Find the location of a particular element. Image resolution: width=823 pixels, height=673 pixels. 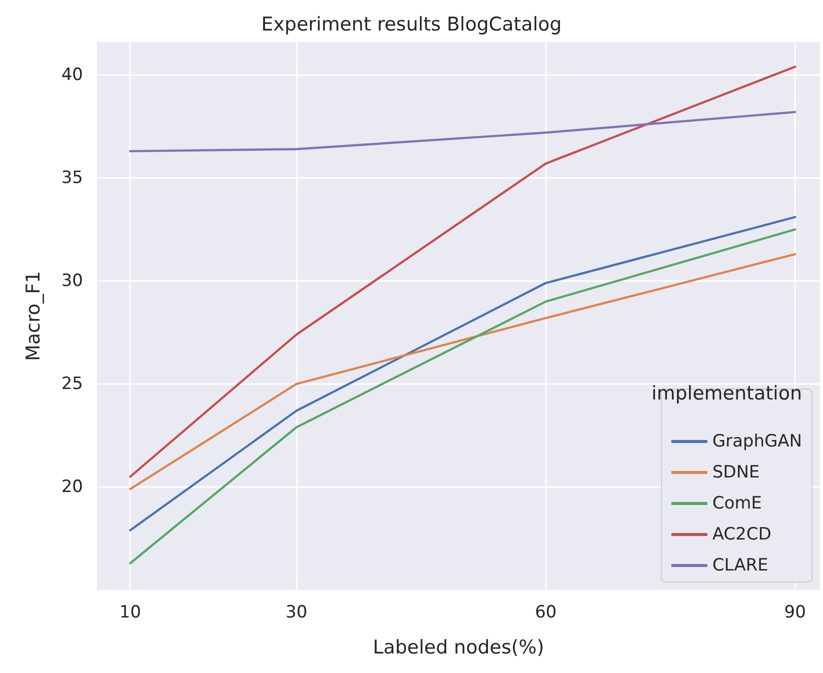

x-tick-label: 30 is located at coordinates (297, 612).